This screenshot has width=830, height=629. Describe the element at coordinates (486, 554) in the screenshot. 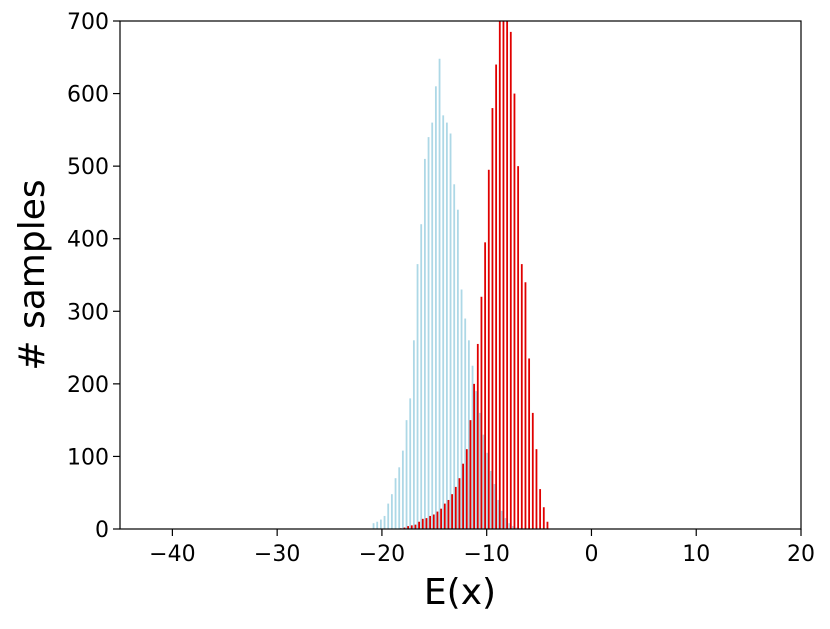

I see `x-tick-label: −10` at that location.